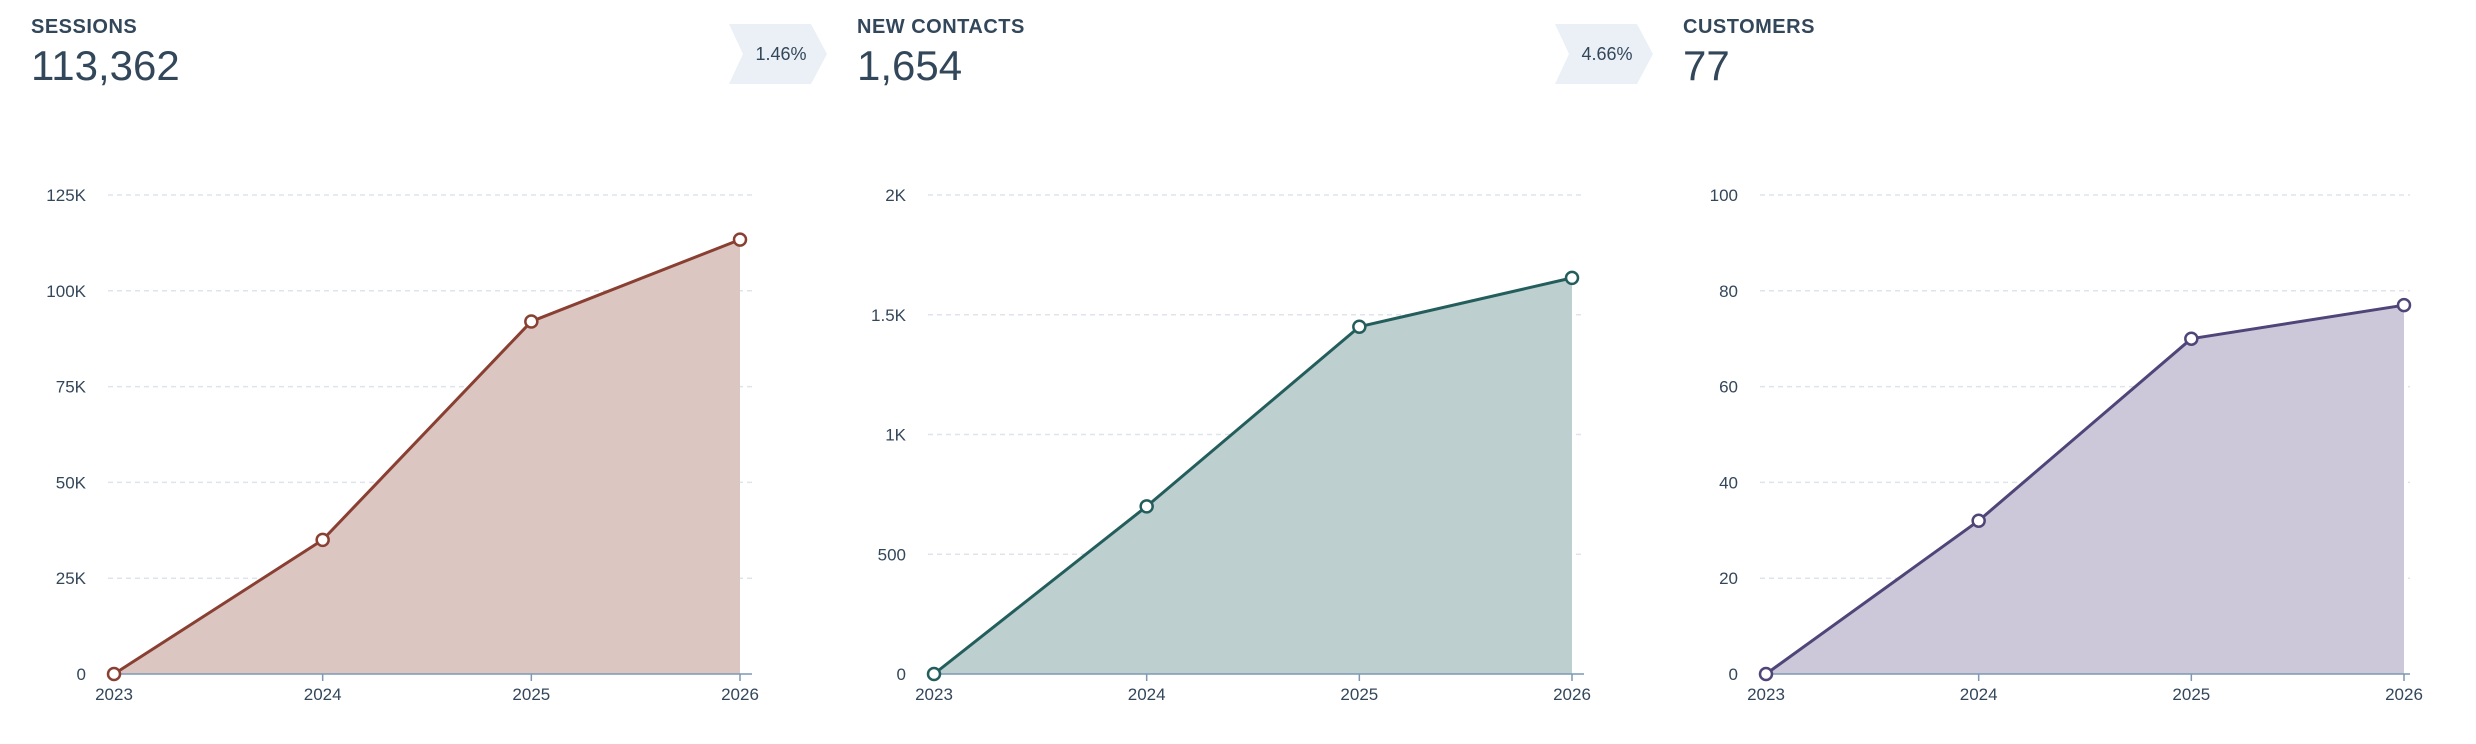 The image size is (2476, 744). What do you see at coordinates (71, 578) in the screenshot?
I see `y-tick-label: 25K` at bounding box center [71, 578].